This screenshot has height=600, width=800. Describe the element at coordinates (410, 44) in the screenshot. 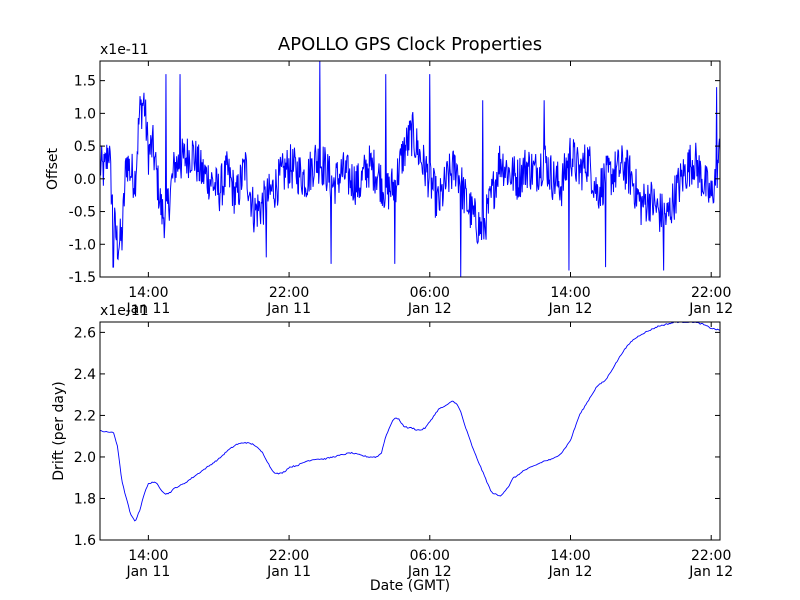

I see `chart-title: APOLLO GPS Clock Properties` at that location.